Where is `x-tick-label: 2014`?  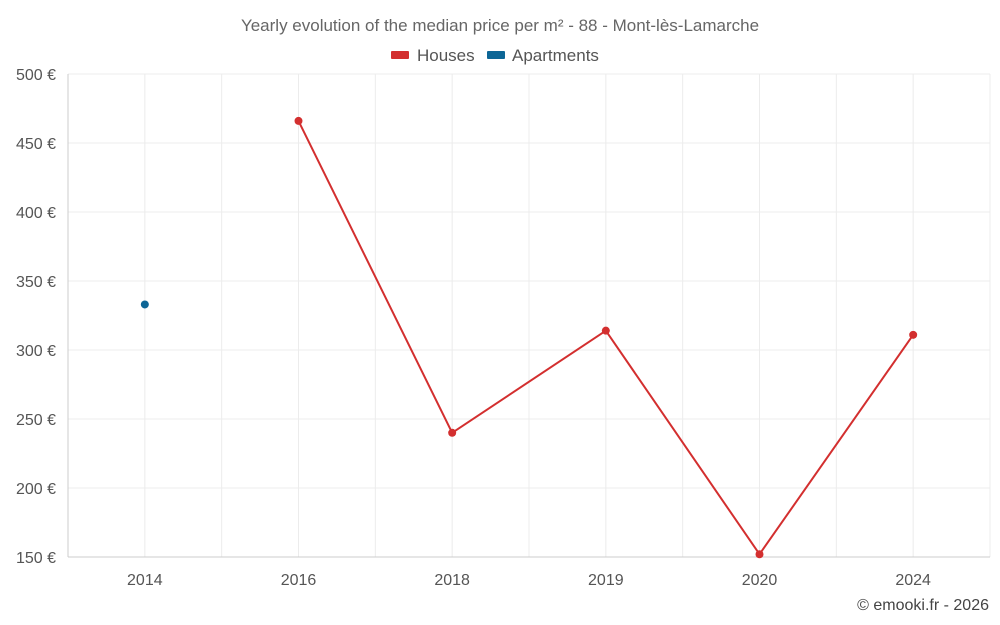 x-tick-label: 2014 is located at coordinates (145, 580).